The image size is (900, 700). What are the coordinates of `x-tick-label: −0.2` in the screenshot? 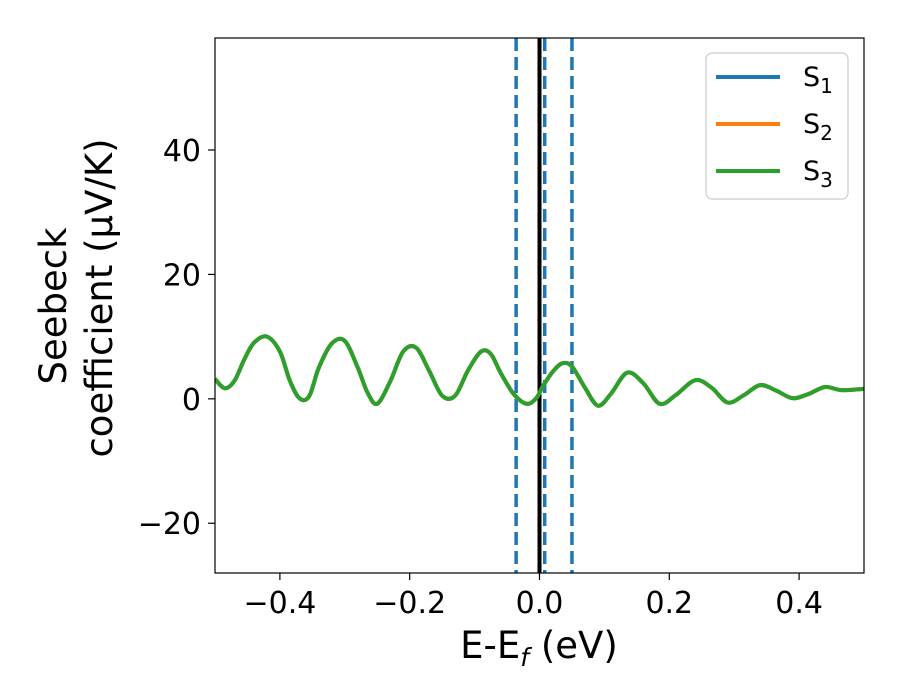 It's located at (409, 603).